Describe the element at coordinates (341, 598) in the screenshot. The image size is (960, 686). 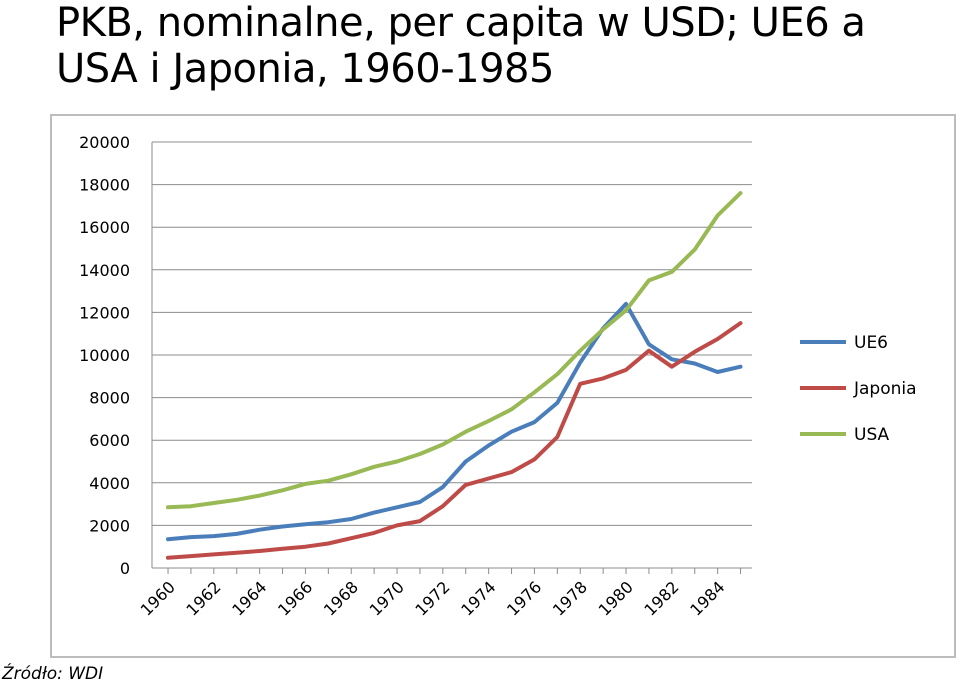
I see `x-tick-label: 1968` at that location.